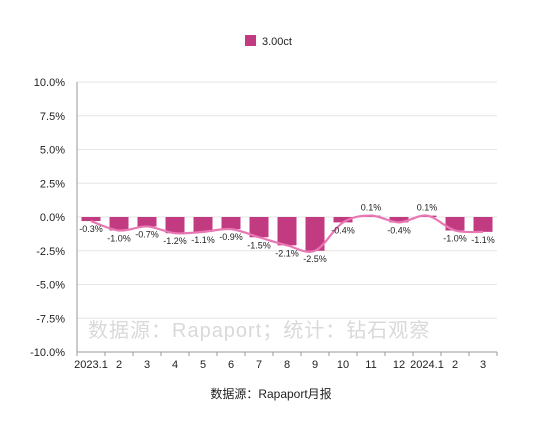 The height and width of the screenshot is (448, 543). Describe the element at coordinates (50, 252) in the screenshot. I see `y-tick-label: -2.5%` at that location.